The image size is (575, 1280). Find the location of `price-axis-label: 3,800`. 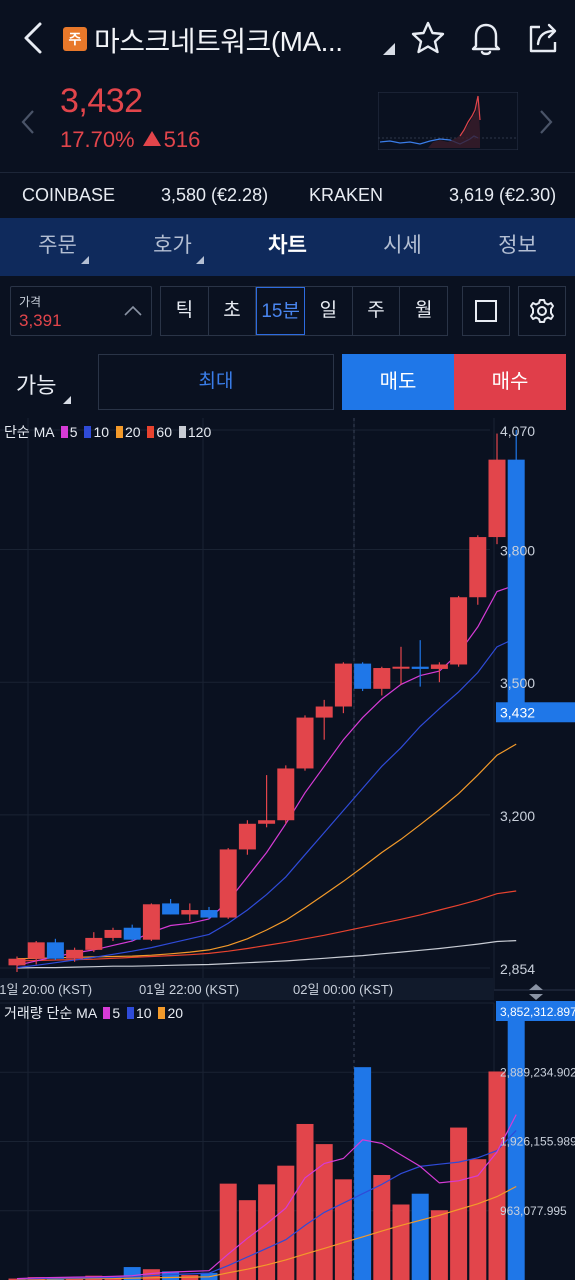

price-axis-label: 3,800 is located at coordinates (517, 550).